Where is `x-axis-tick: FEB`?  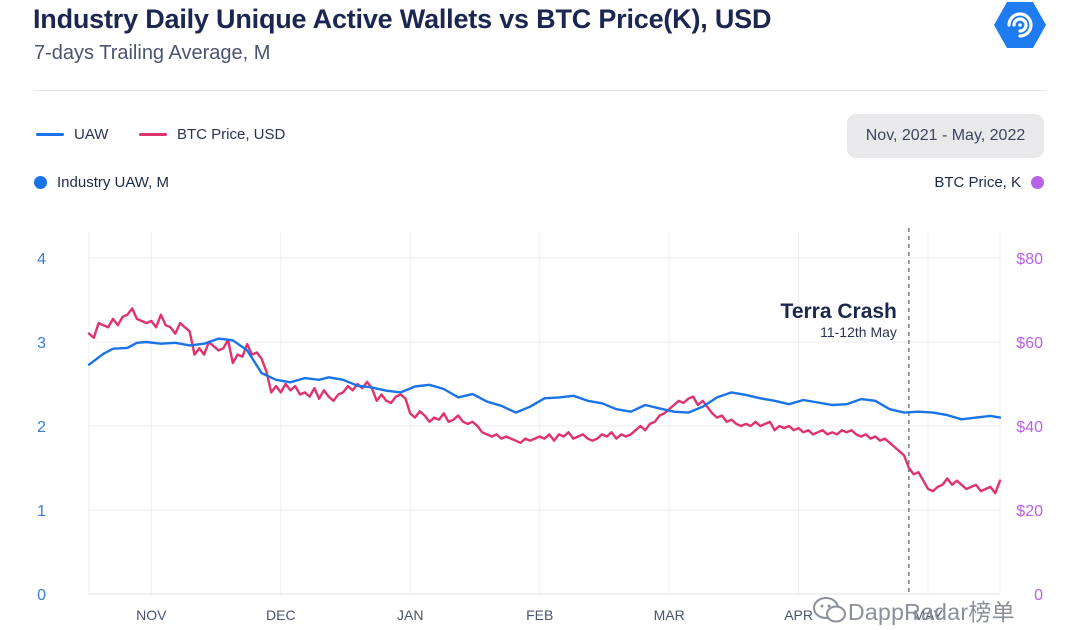
x-axis-tick: FEB is located at coordinates (539, 615).